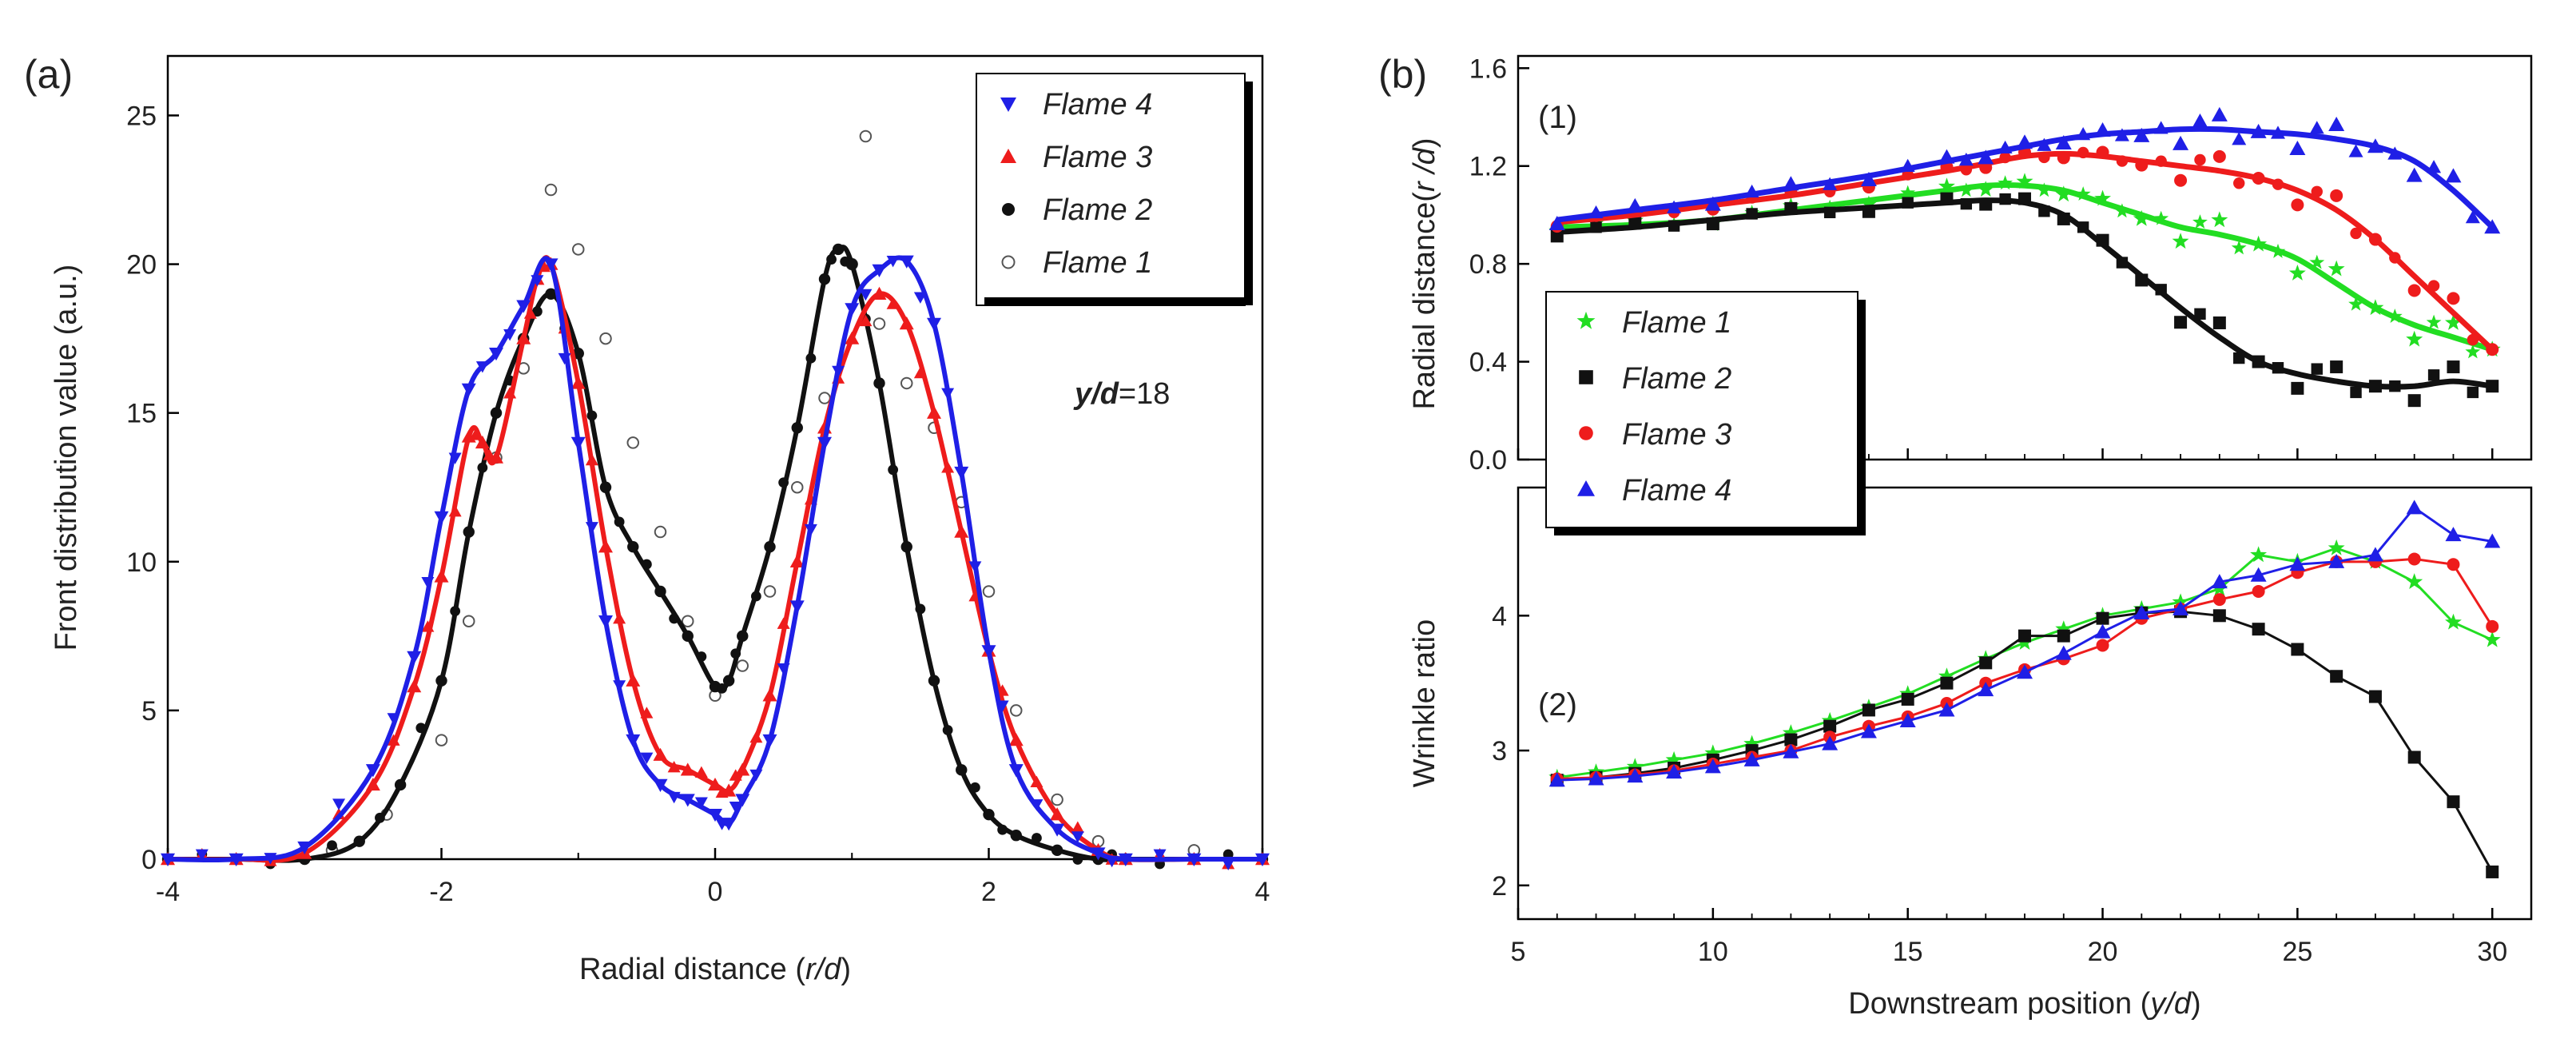 The width and height of the screenshot is (2576, 1039). I want to click on panel-b2-xtick-label: 20, so click(2103, 952).